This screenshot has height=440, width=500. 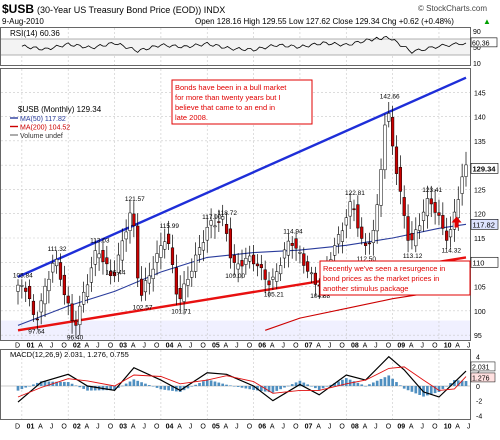 I want to click on callout-text: late 2008., so click(x=191, y=117).